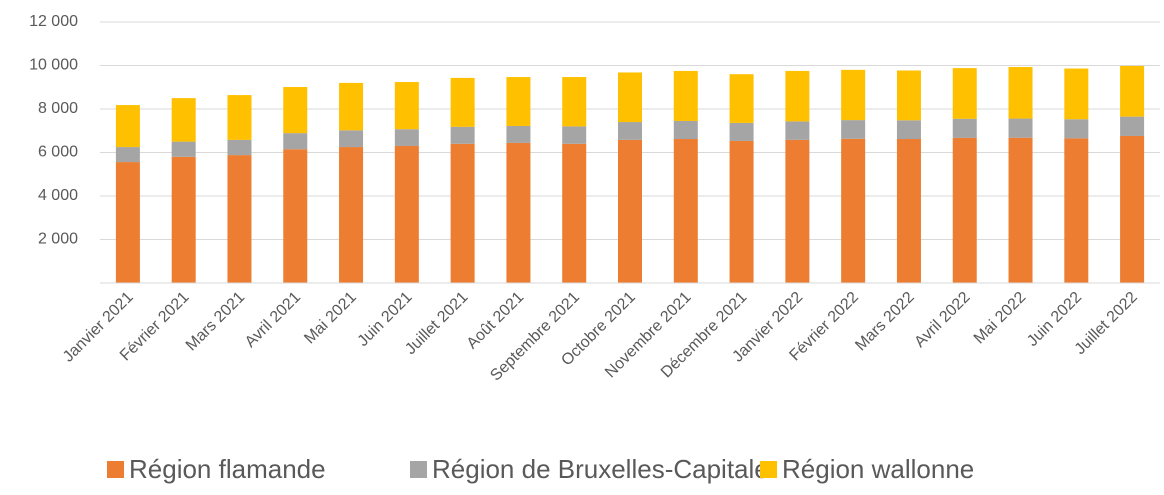 The height and width of the screenshot is (495, 1164). What do you see at coordinates (58, 195) in the screenshot?
I see `y-tick-label: 4 000` at bounding box center [58, 195].